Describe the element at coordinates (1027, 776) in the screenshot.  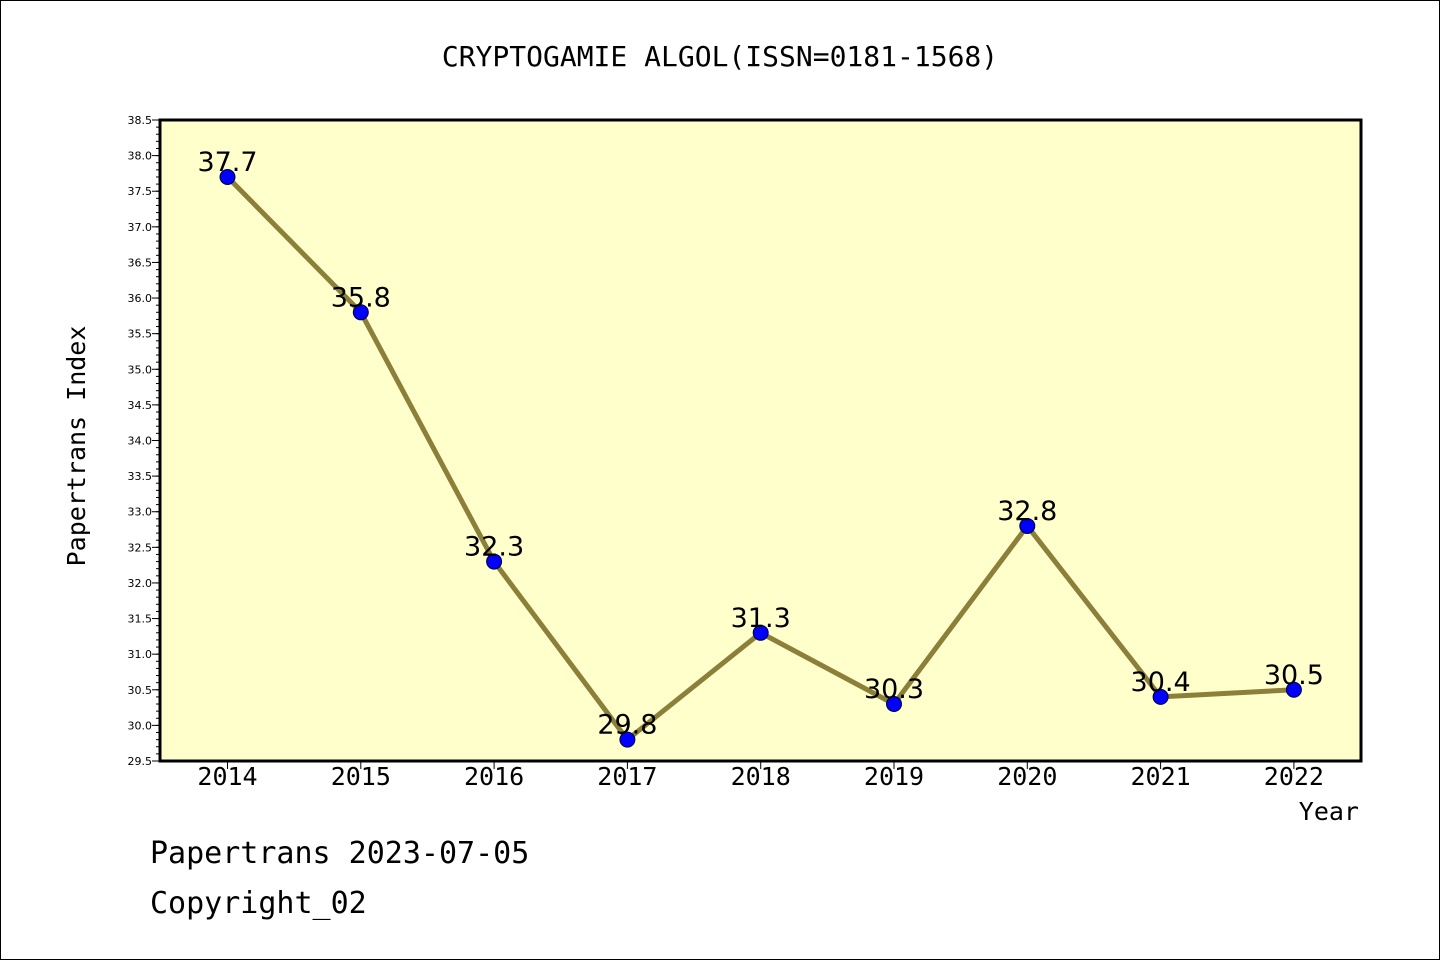
I see `x-tick-label: 2020` at that location.